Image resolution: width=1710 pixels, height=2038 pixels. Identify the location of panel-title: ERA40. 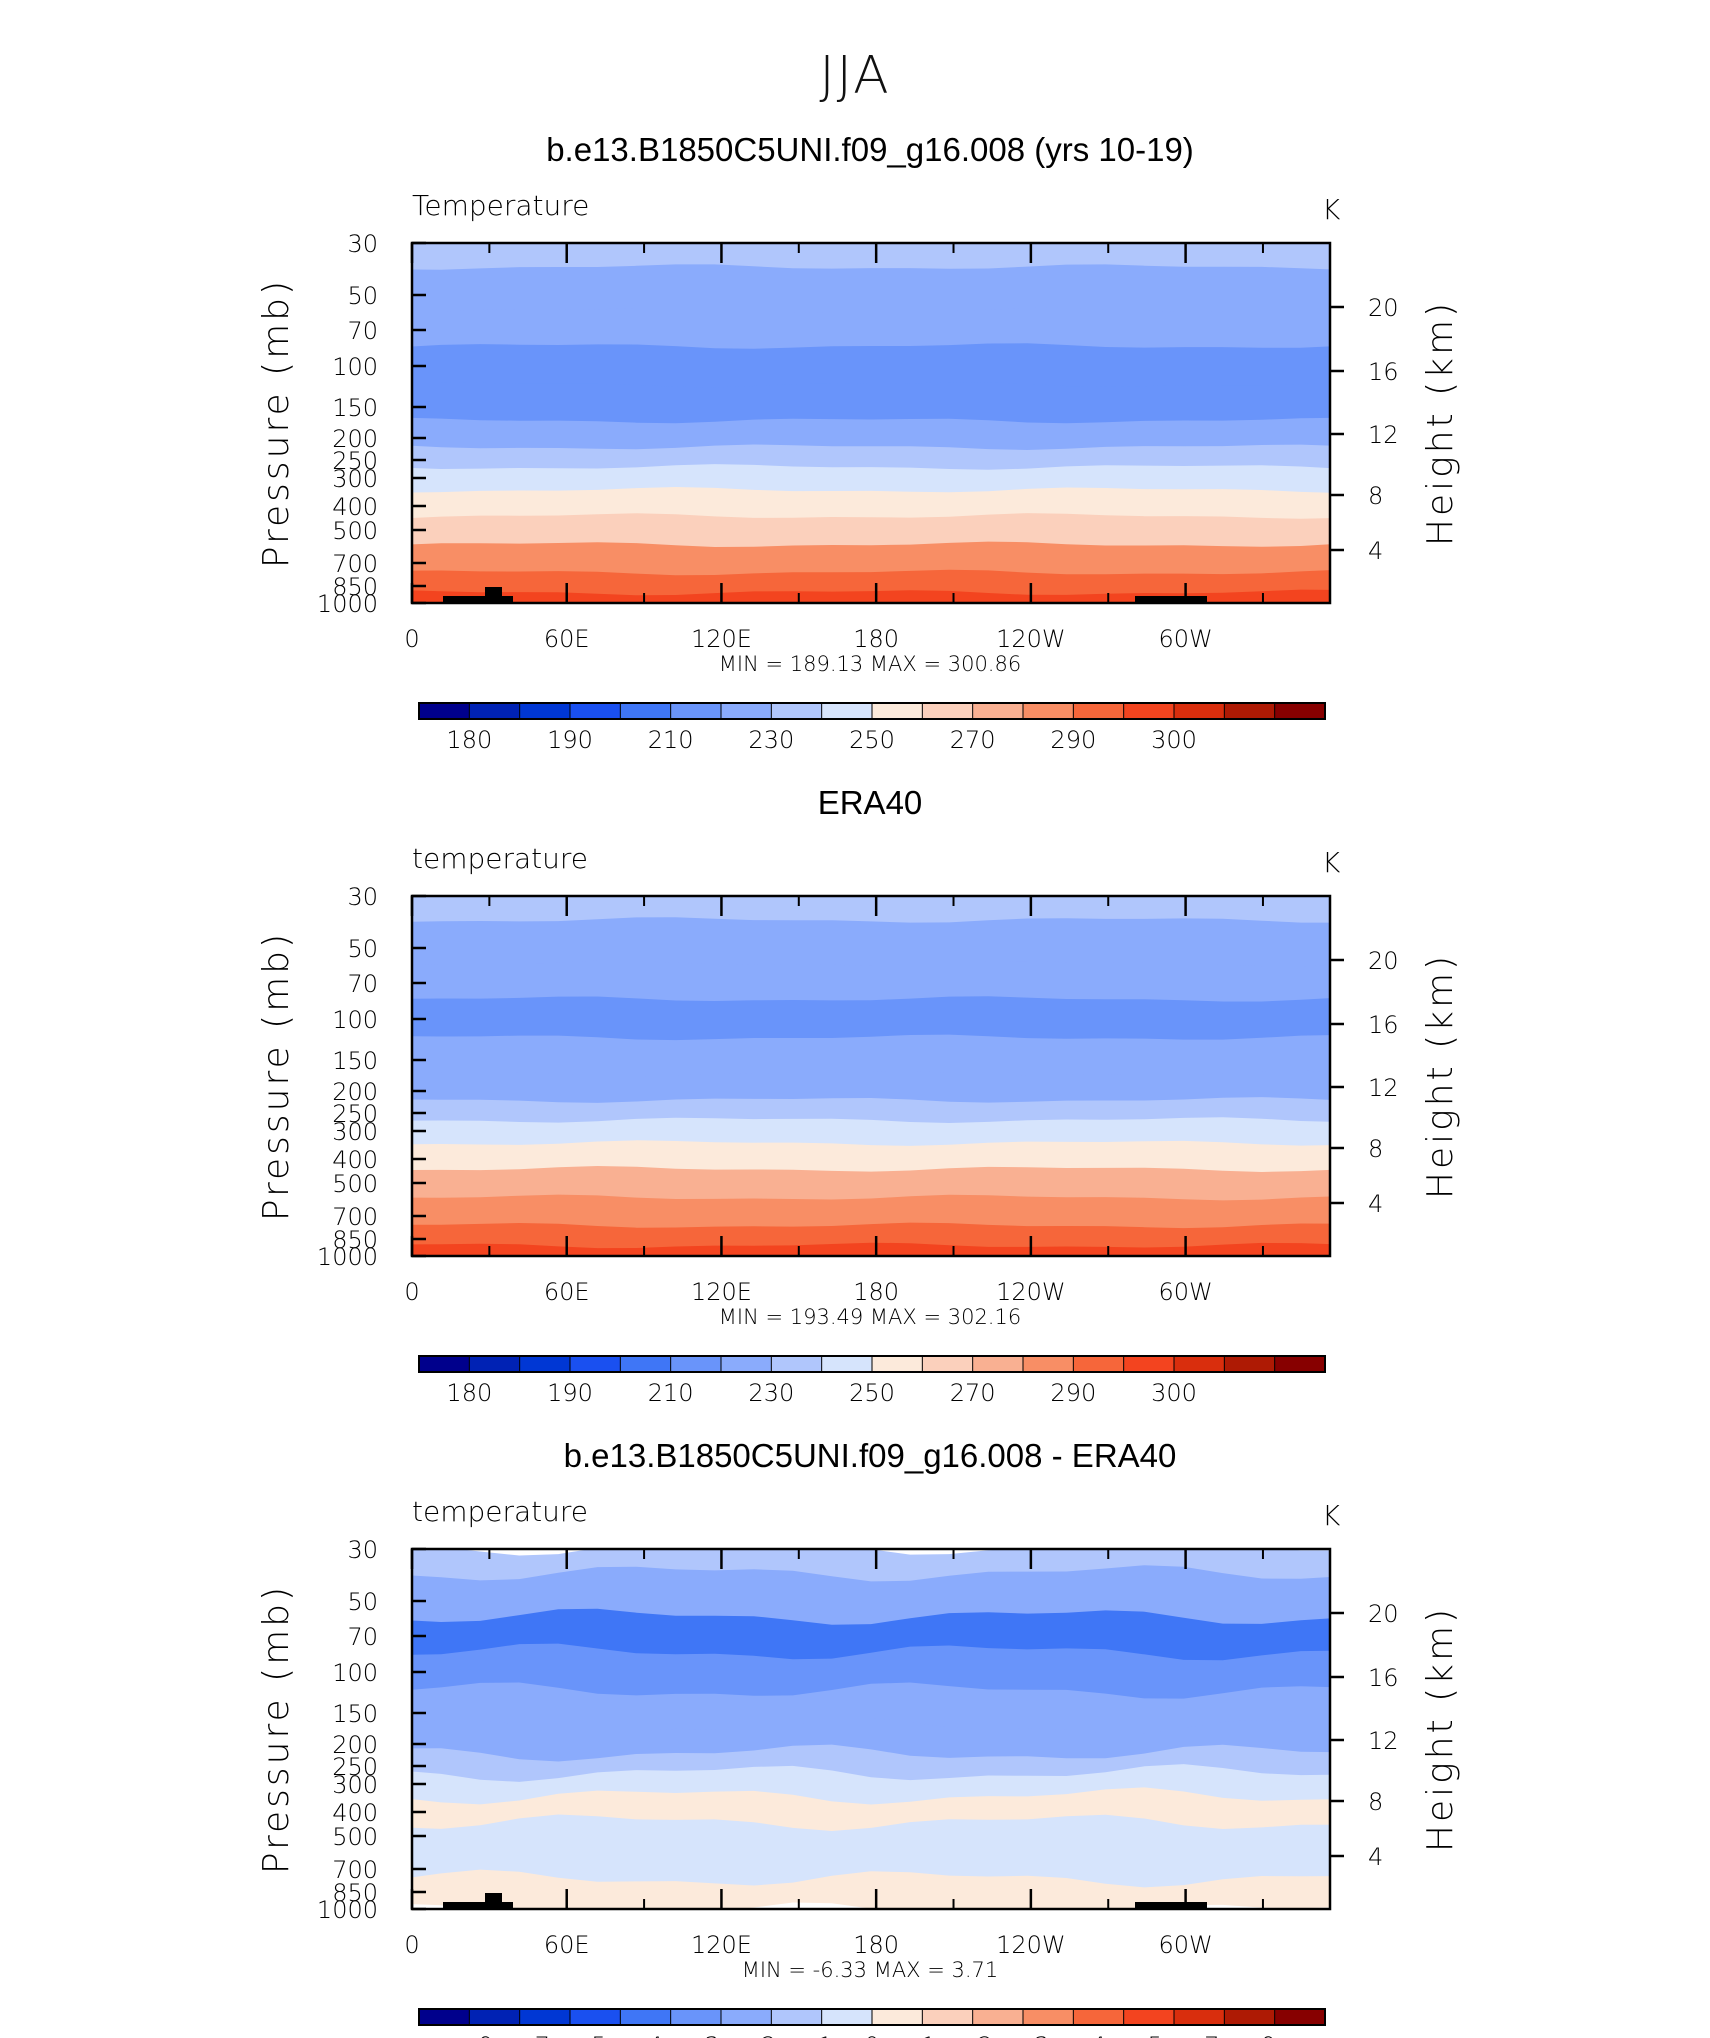
(870, 802).